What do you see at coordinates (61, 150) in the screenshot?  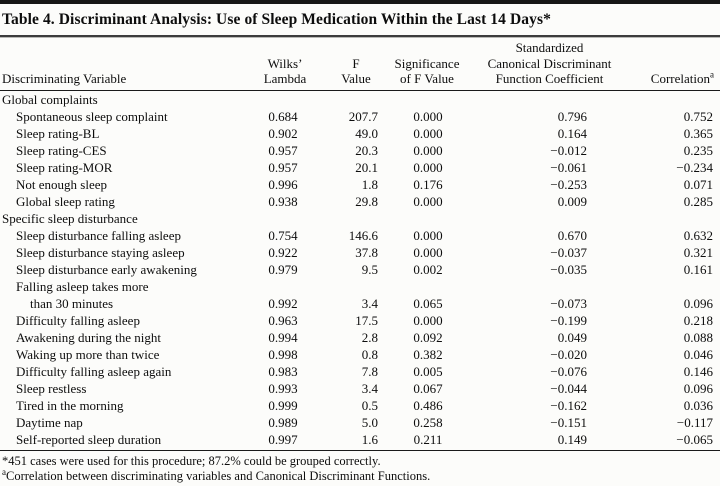 I see `cell-variable: Sleep rating-CES` at bounding box center [61, 150].